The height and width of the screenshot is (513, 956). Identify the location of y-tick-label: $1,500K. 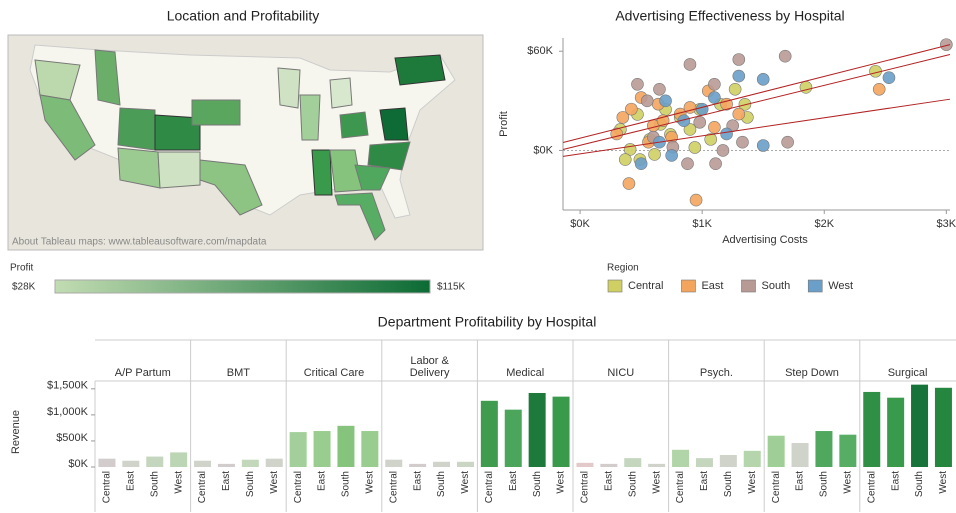
(68, 386).